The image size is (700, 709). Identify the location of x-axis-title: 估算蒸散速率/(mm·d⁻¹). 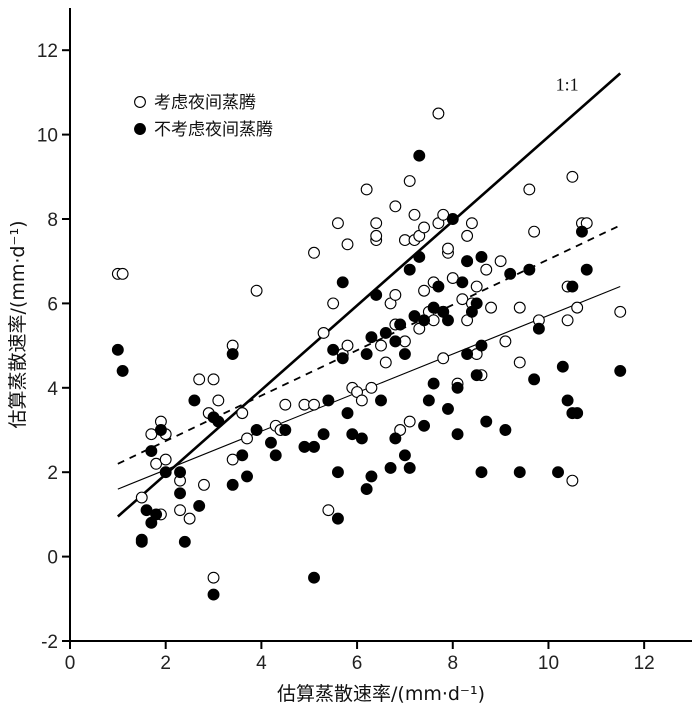
(381, 694).